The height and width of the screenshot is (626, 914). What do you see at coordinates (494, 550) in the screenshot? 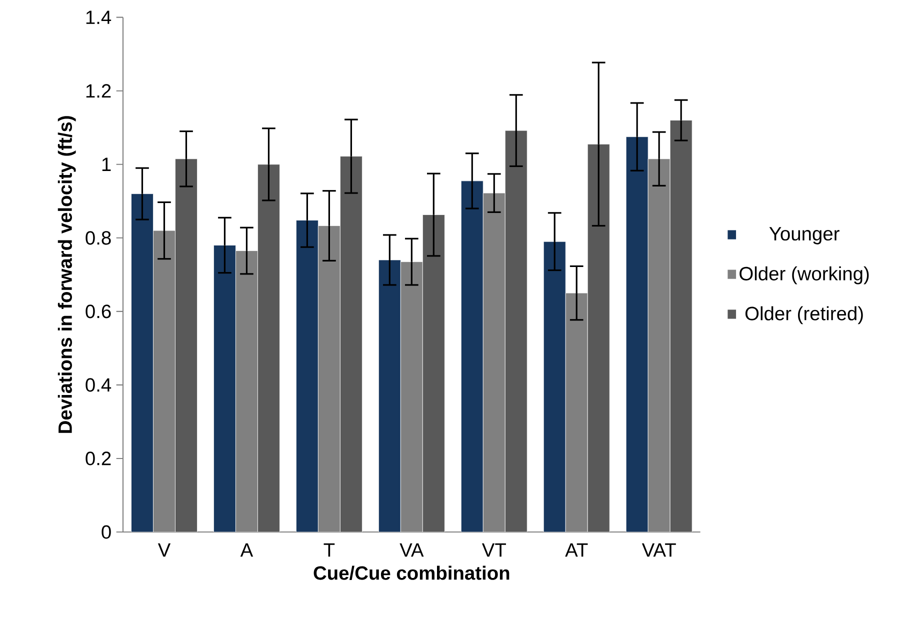
I see `x-tick-label: VT` at bounding box center [494, 550].